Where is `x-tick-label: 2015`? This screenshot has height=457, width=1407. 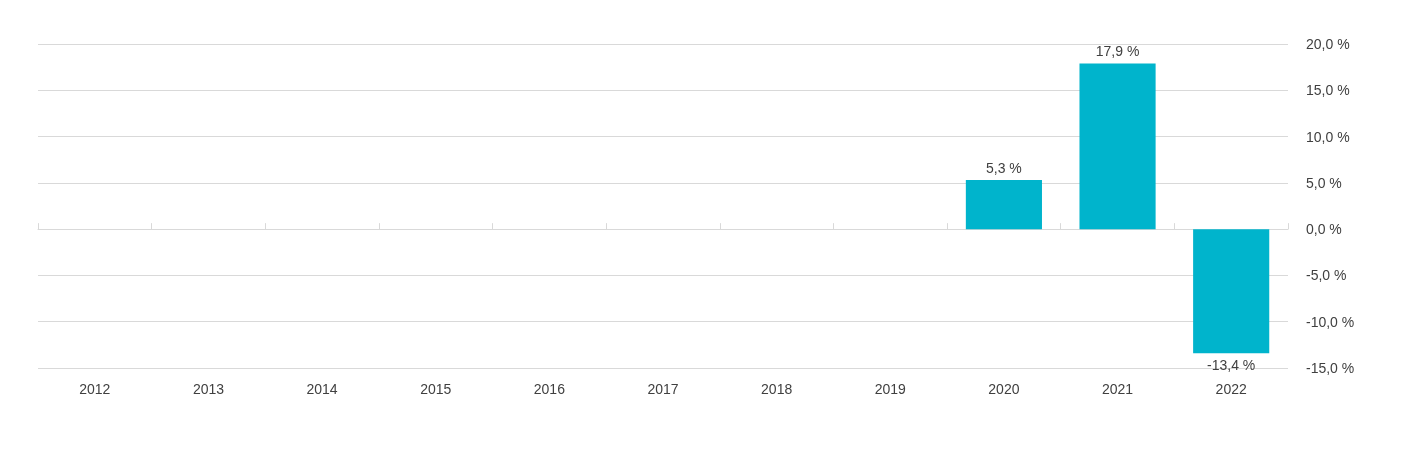 x-tick-label: 2015 is located at coordinates (436, 389).